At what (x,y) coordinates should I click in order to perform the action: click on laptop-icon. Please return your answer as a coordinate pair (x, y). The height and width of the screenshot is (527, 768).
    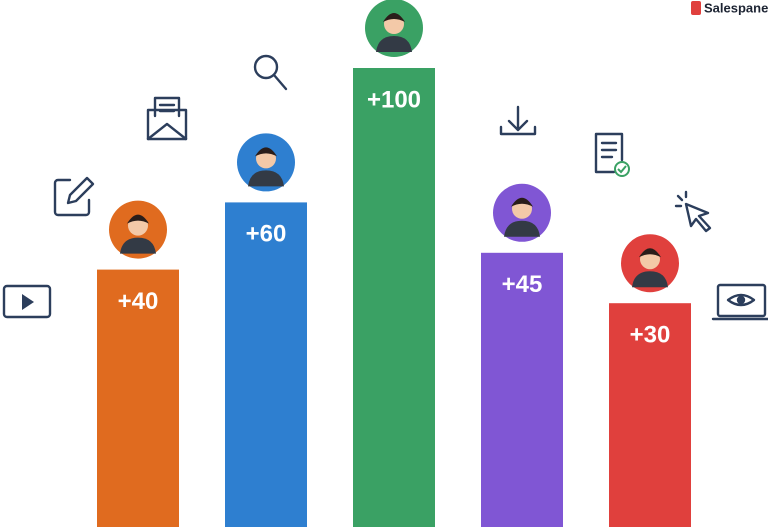
    Looking at the image, I should click on (739, 302).